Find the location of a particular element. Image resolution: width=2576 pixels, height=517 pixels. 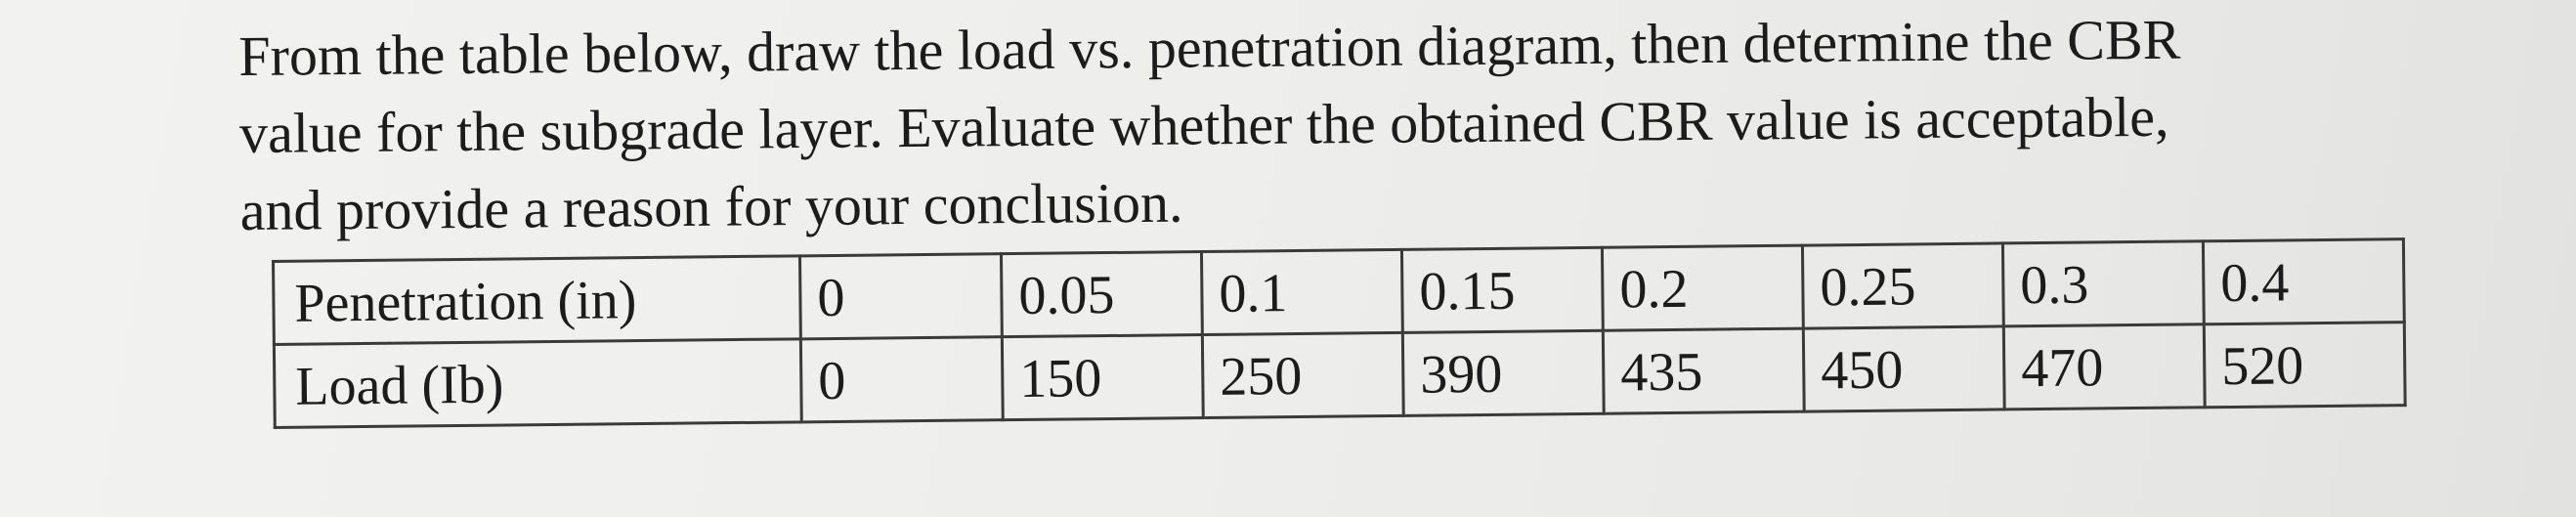

row-header-penetration: Penetration (in) is located at coordinates (537, 300).